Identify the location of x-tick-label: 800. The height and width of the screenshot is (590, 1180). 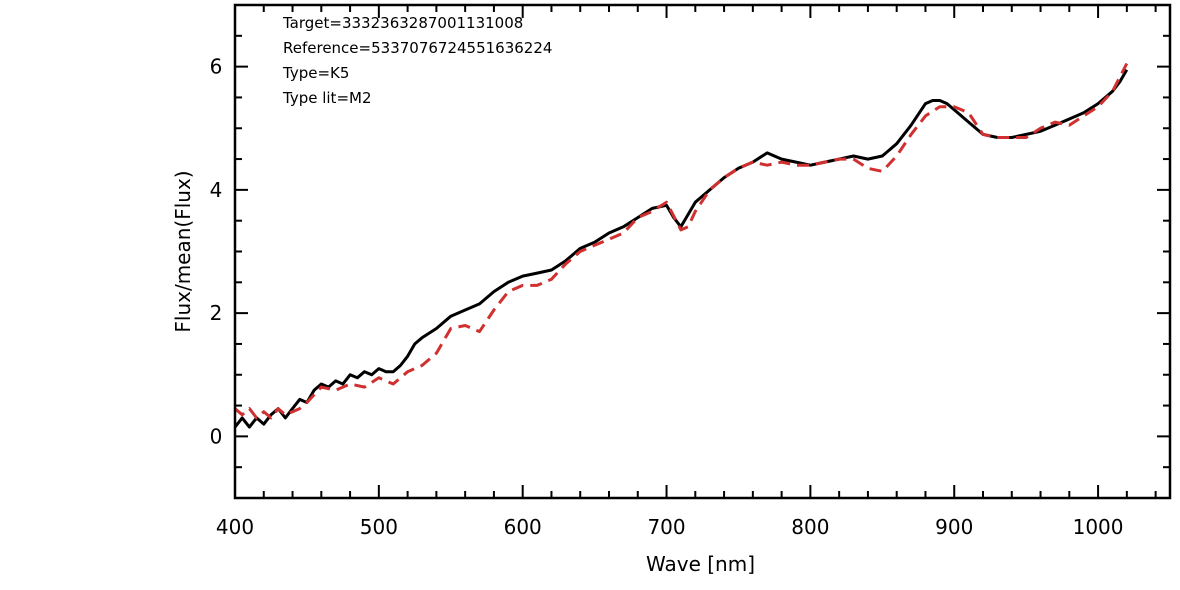
(810, 527).